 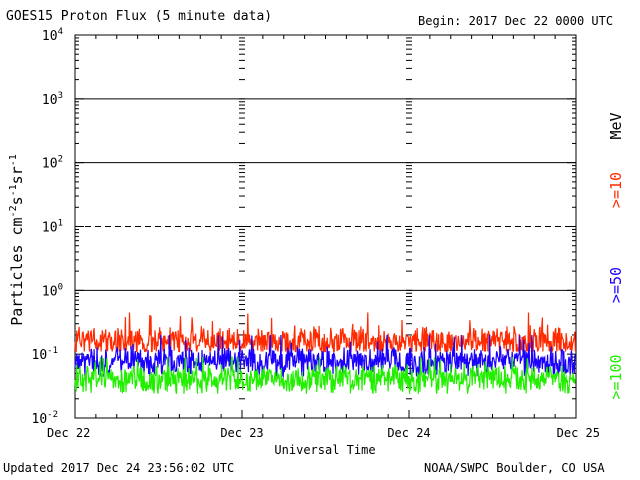 I want to click on legend-unit: MeV, so click(x=616, y=125).